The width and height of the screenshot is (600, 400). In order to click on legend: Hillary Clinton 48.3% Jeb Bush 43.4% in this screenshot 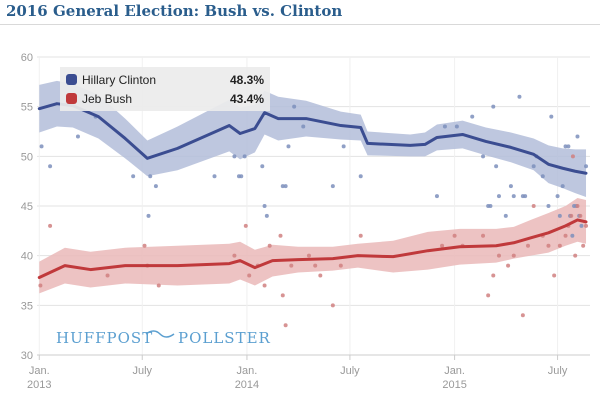, I will do `click(165, 89)`.